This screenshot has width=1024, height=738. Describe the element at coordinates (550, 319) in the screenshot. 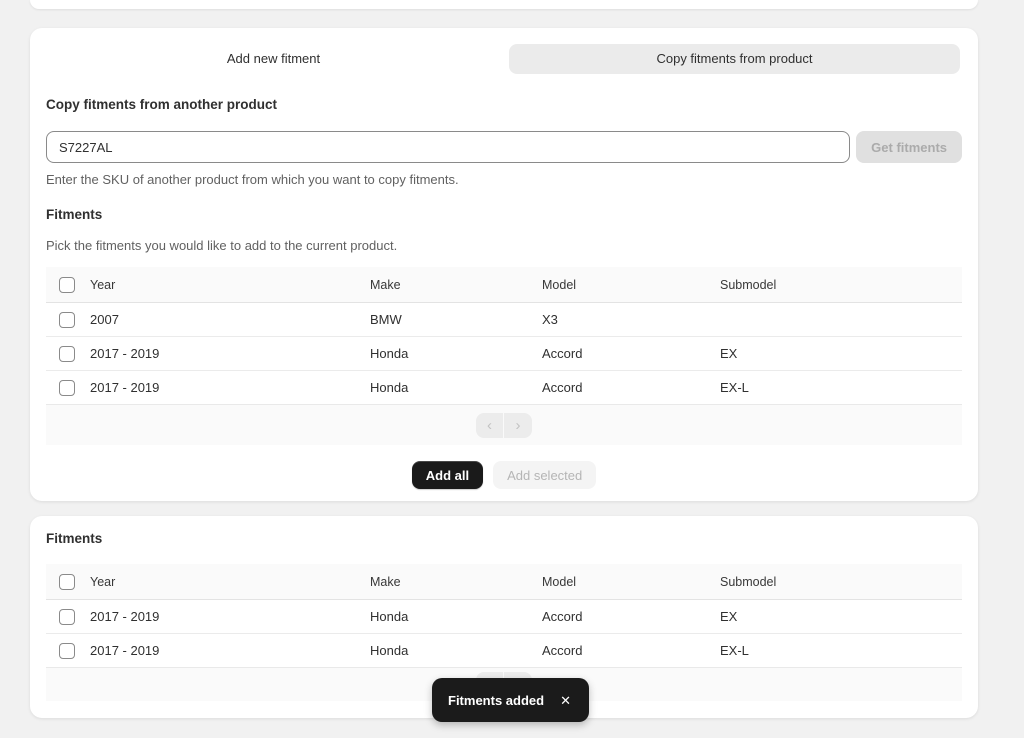

I see `cell-model: X3` at that location.